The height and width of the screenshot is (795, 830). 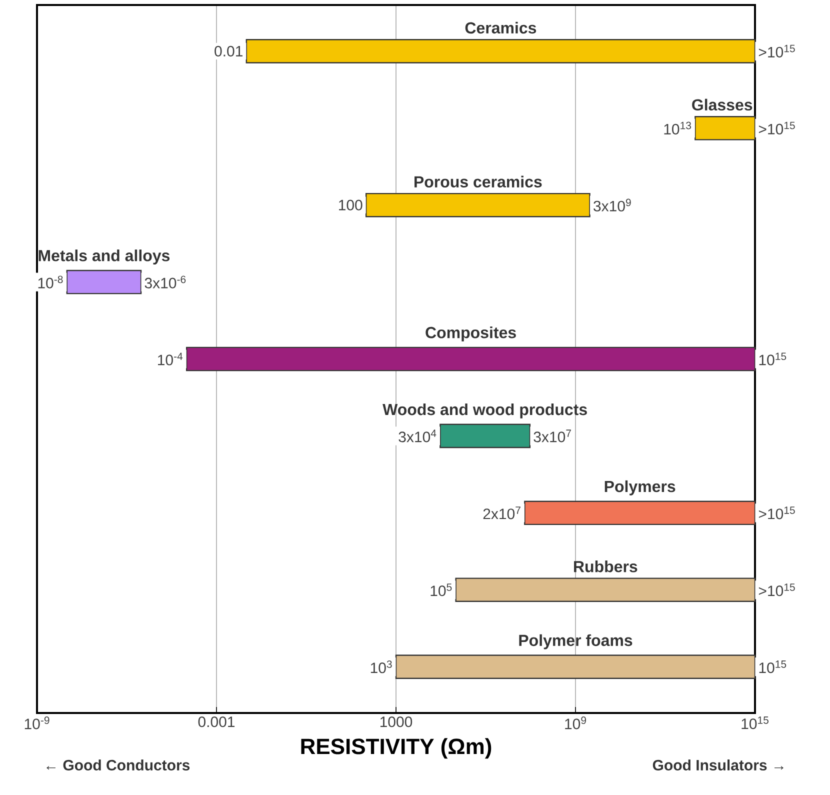 I want to click on annotation: 2x10$^{7}$, so click(x=501, y=513).